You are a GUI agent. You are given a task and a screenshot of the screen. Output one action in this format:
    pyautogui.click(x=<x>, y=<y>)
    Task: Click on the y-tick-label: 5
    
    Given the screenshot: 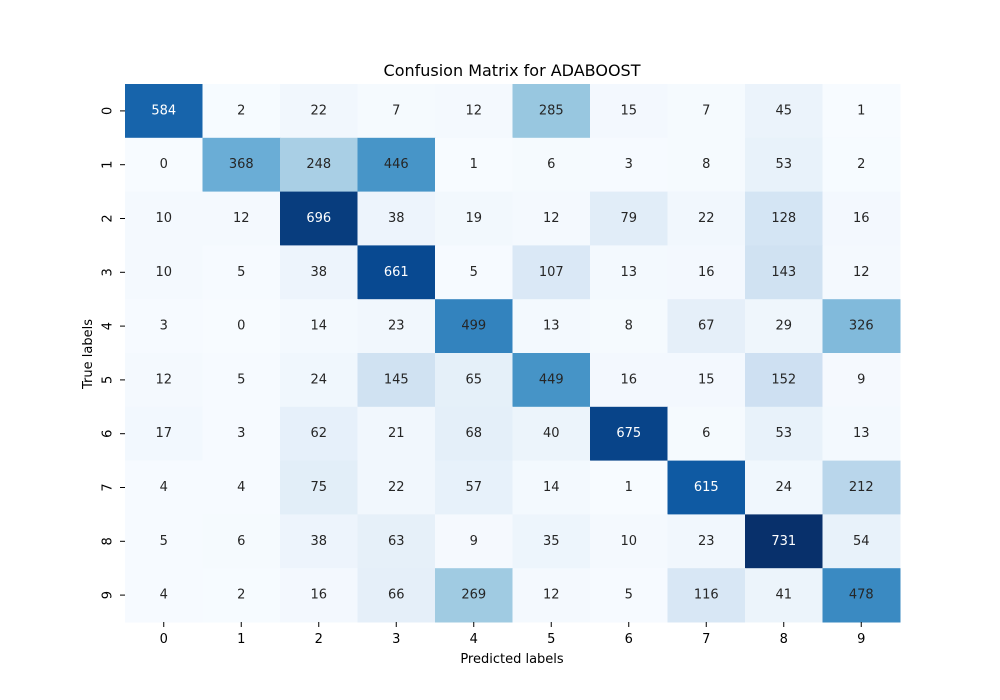 What is the action you would take?
    pyautogui.click(x=108, y=380)
    